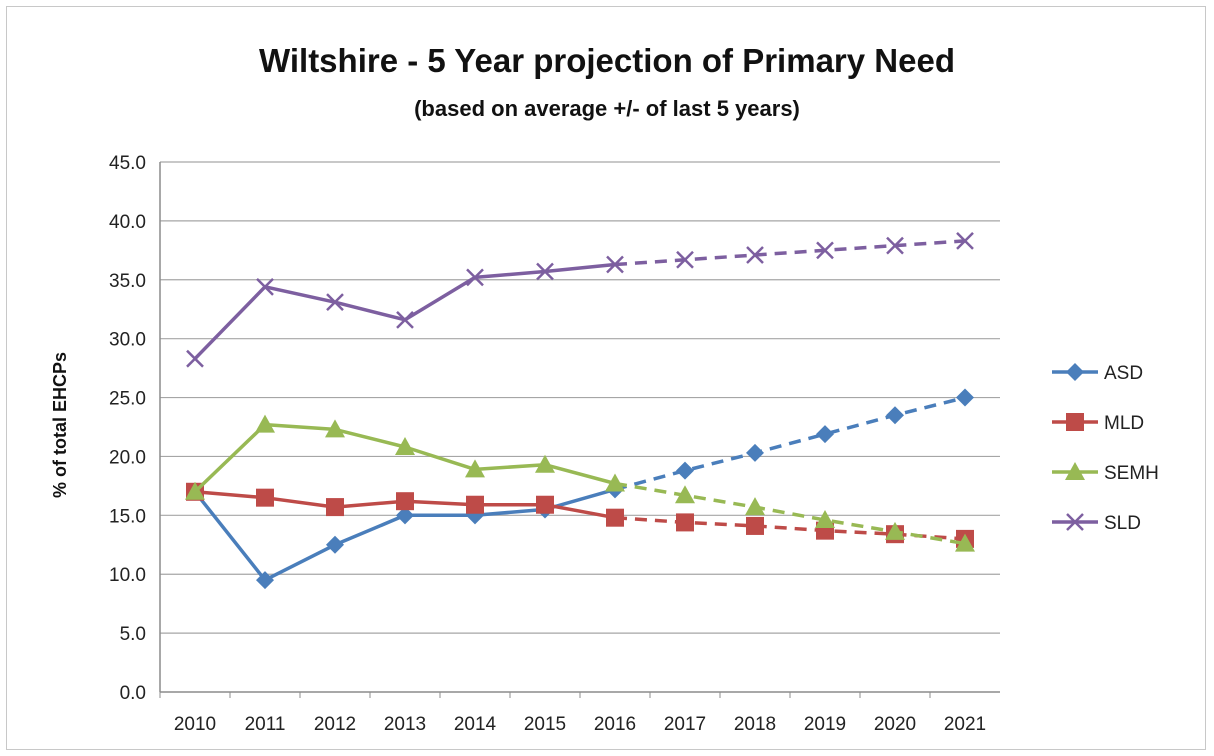  I want to click on x-tick-label: 2011, so click(265, 724).